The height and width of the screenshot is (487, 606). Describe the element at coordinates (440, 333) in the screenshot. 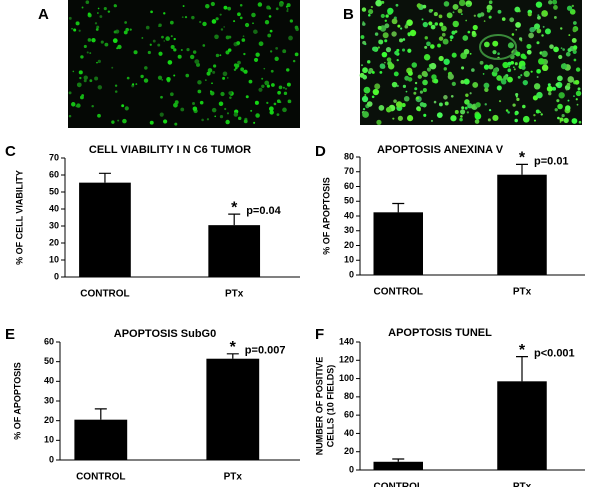

I see `chart-title: APOPTOSIS TUNEL` at that location.